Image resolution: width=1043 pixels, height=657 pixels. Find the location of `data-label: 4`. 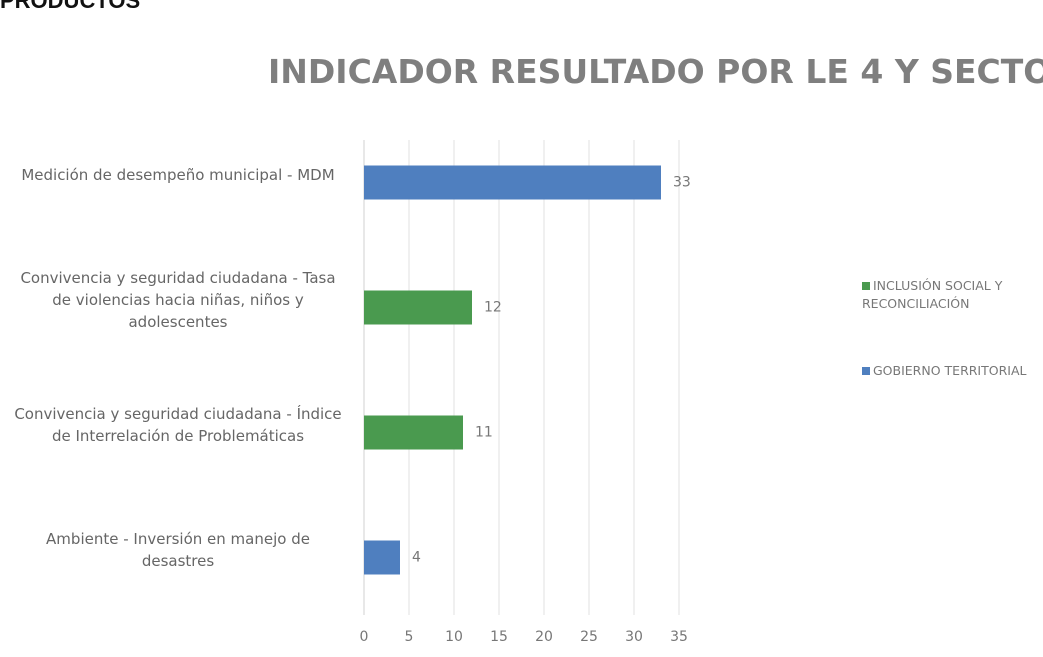

data-label: 4 is located at coordinates (416, 558).